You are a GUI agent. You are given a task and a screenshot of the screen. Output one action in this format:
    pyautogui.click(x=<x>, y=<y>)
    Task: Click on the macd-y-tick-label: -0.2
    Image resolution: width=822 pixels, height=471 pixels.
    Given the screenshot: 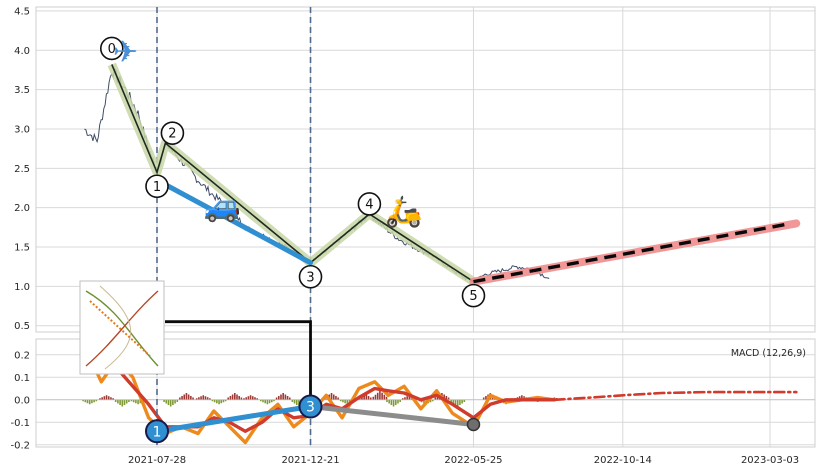 What is the action you would take?
    pyautogui.click(x=20, y=445)
    